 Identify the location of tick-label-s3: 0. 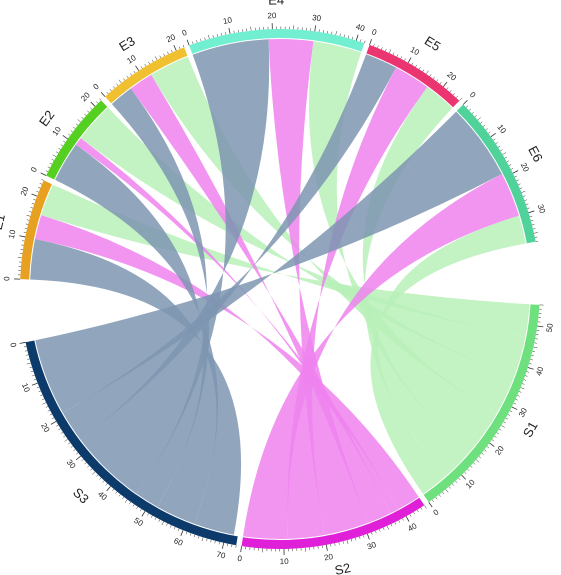
(13, 345).